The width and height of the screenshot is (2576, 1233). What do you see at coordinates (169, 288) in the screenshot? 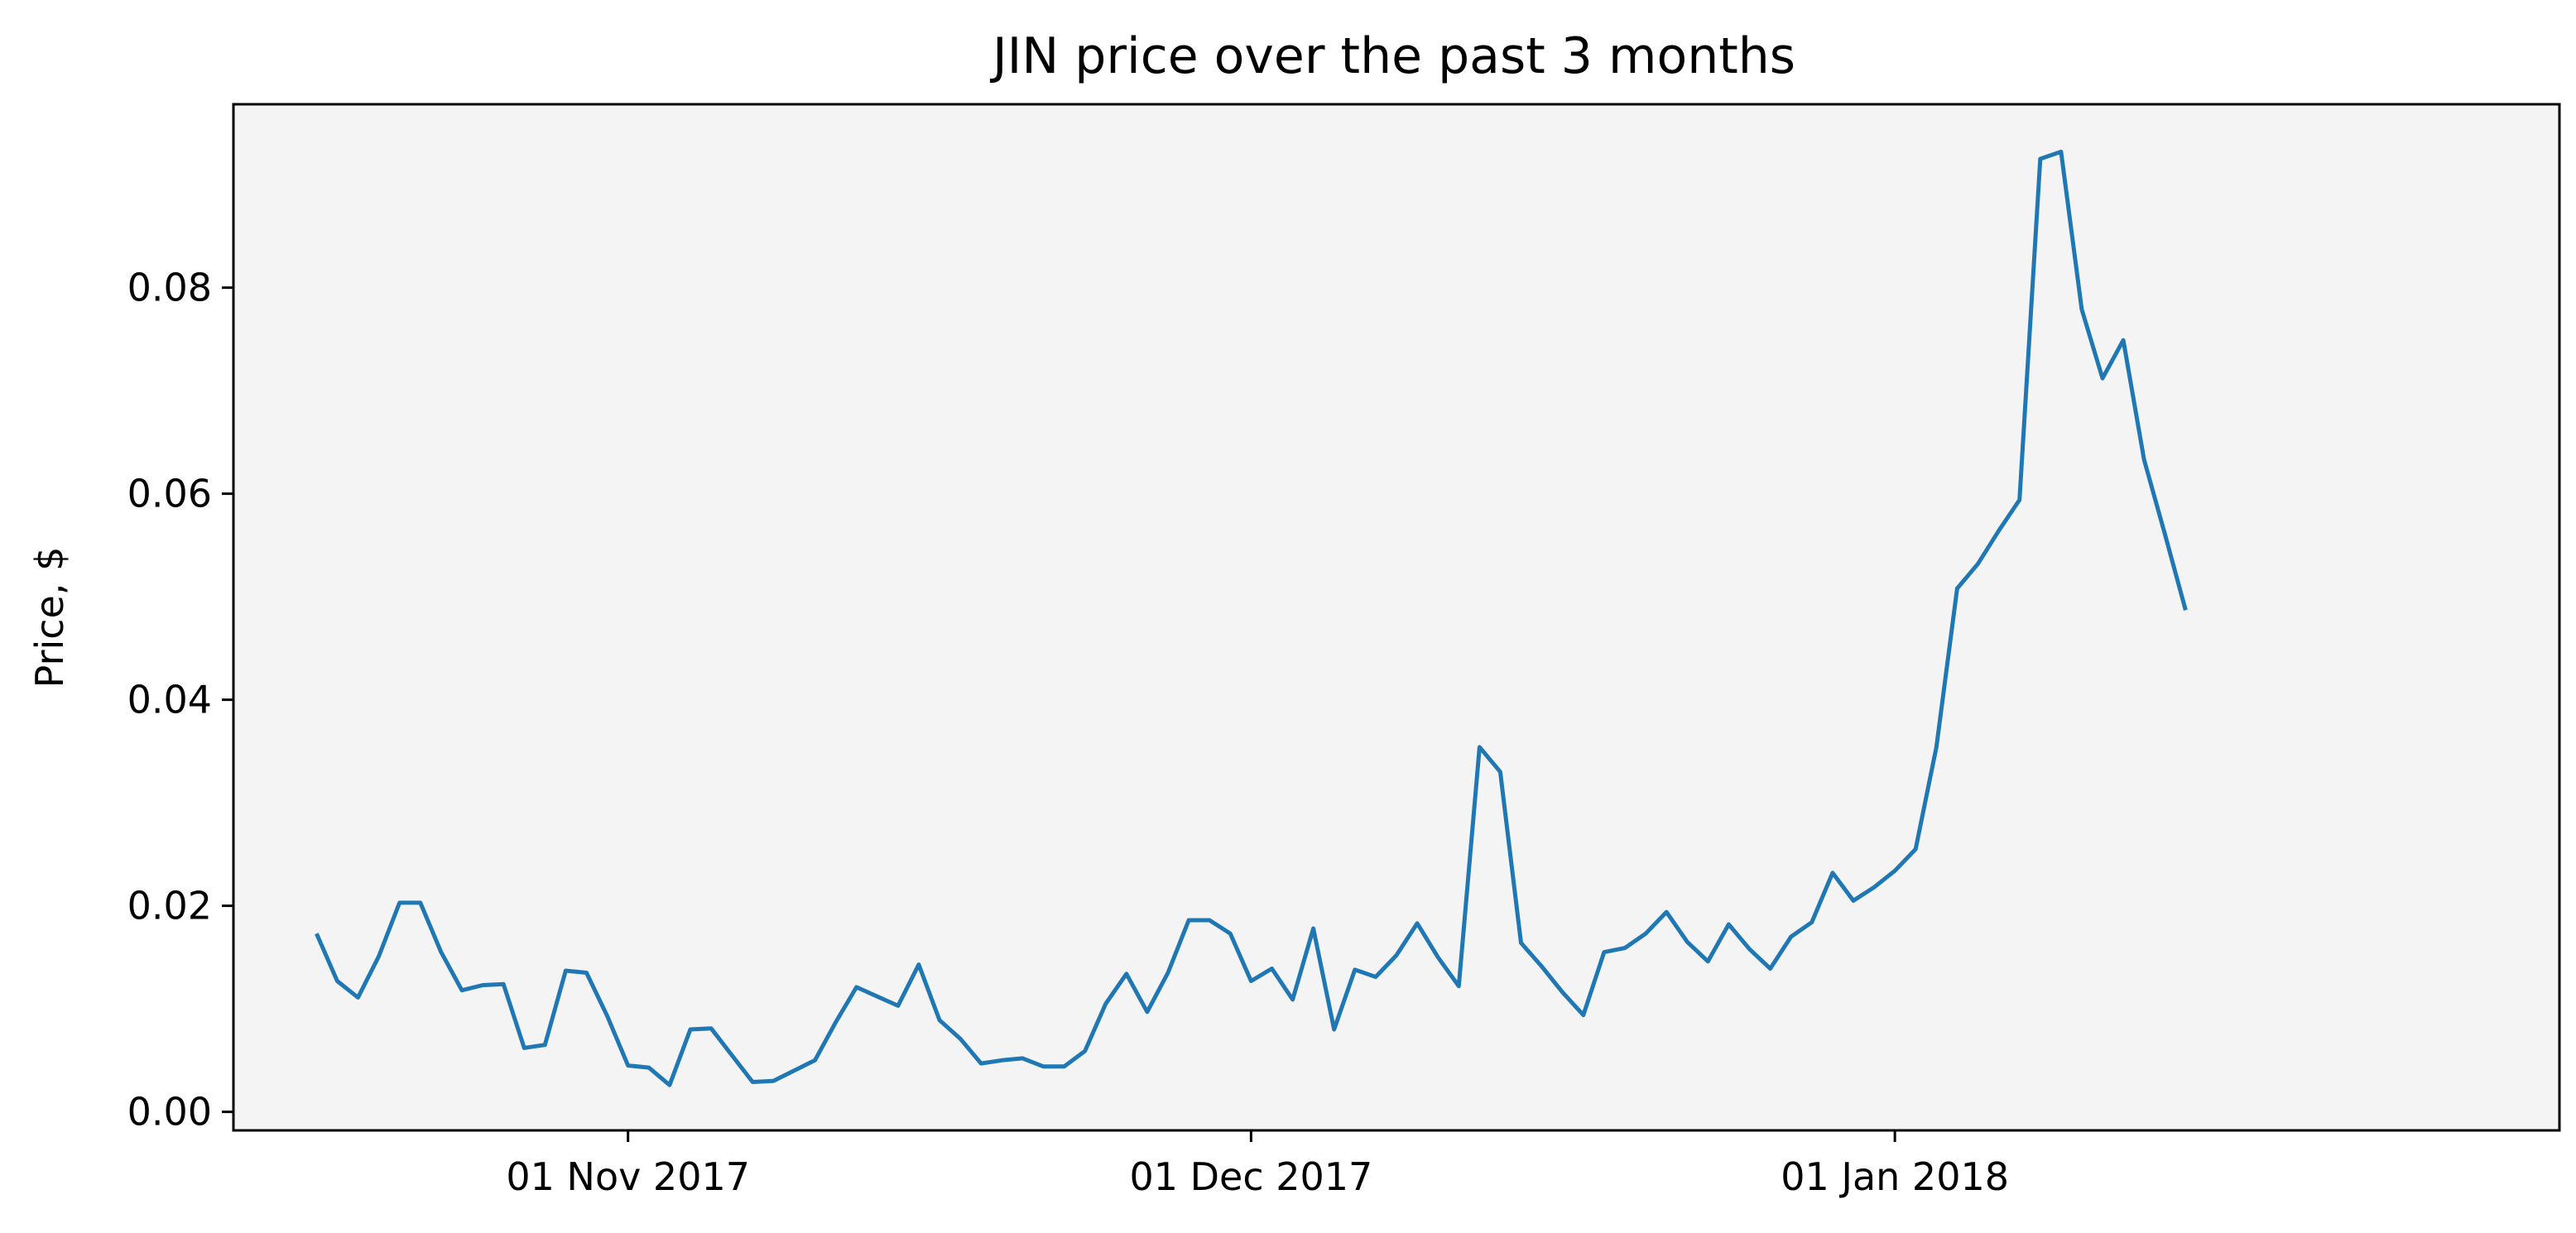
I see `y-tick-label: 0.08` at bounding box center [169, 288].